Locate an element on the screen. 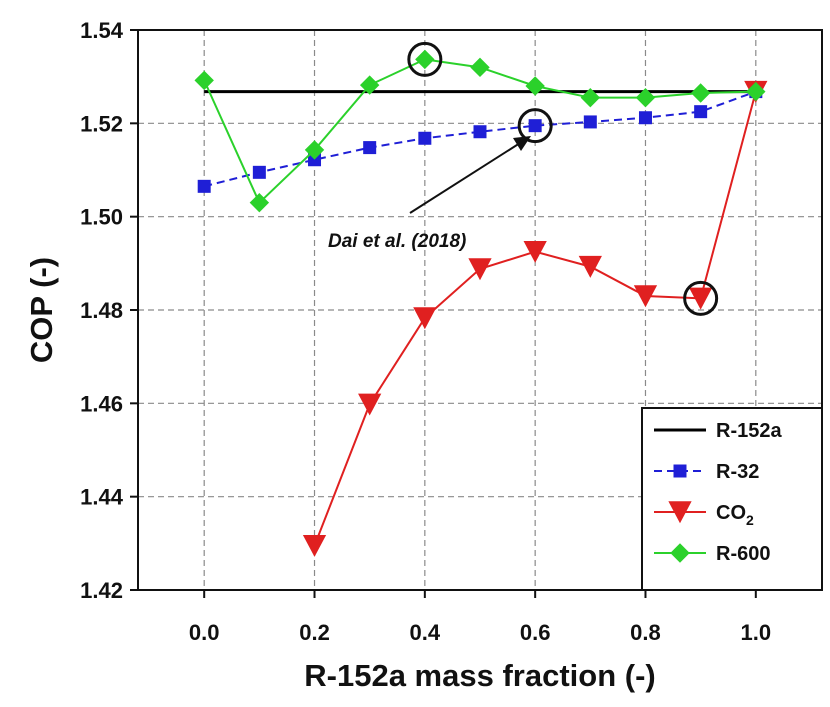  annotation-text: Dai et al. (2018) is located at coordinates (397, 241).